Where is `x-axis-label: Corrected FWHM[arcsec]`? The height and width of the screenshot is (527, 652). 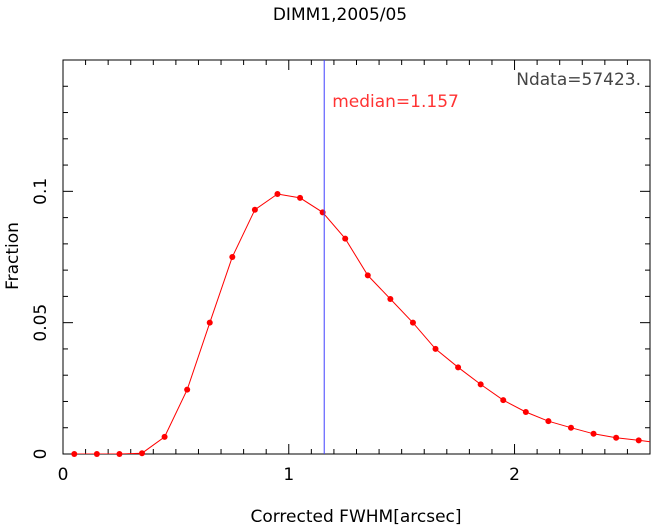
x-axis-label: Corrected FWHM[arcsec] is located at coordinates (355, 517).